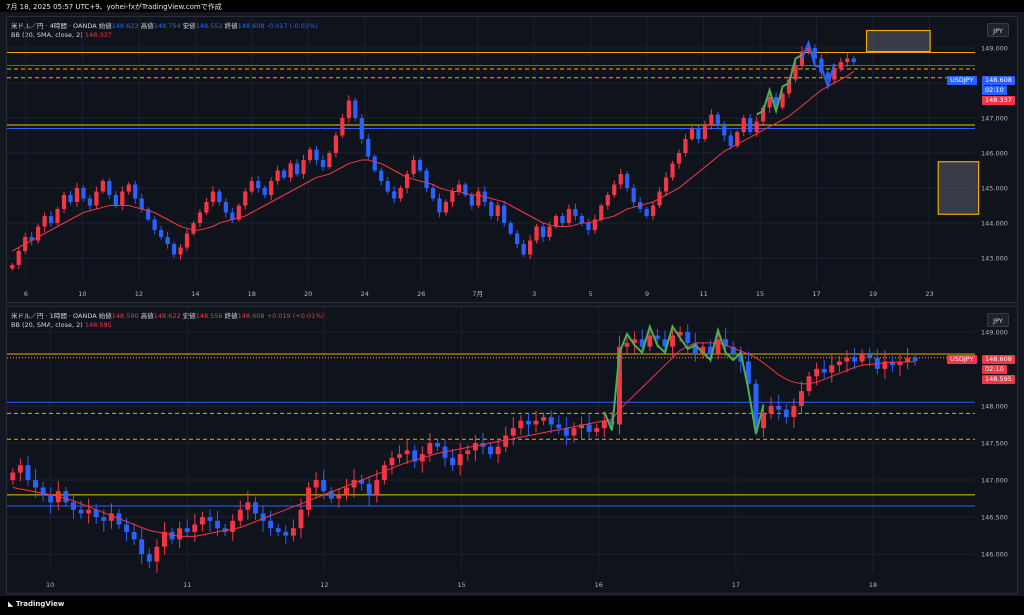 The width and height of the screenshot is (1024, 615). I want to click on x-tick-label: 26, so click(421, 294).